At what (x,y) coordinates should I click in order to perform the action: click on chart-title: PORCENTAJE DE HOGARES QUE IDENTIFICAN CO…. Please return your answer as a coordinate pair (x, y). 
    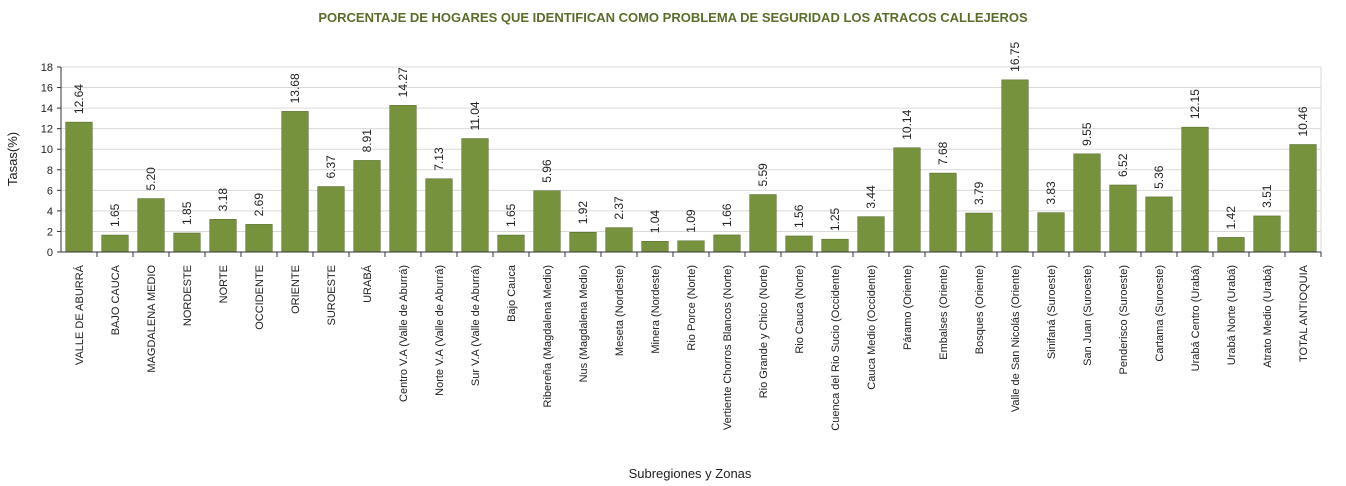
    Looking at the image, I should click on (673, 17).